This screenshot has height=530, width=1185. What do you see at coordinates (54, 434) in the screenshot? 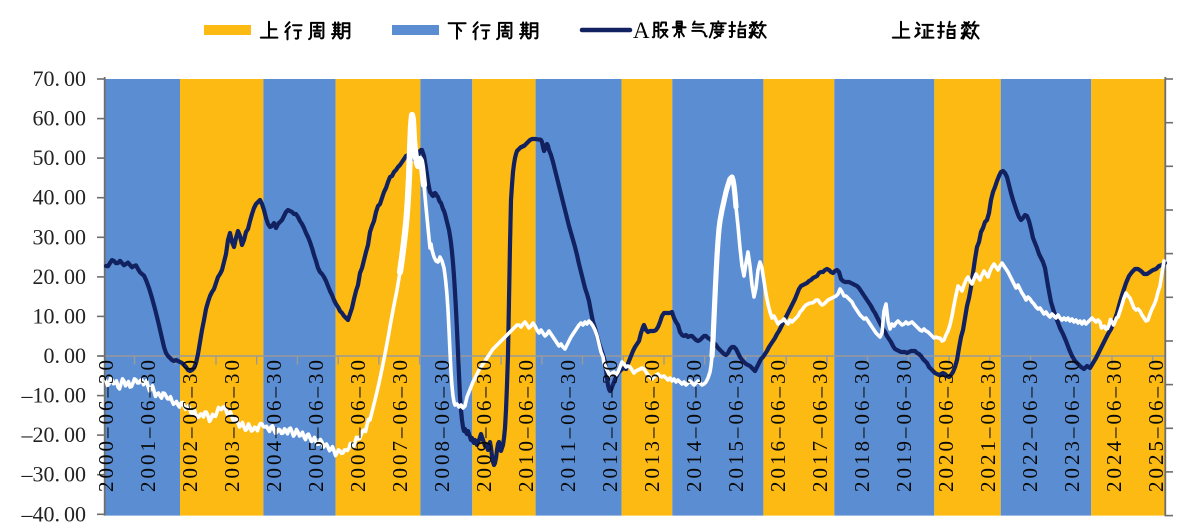
I see `svg-text:–20.00: –20. 00` at bounding box center [54, 434].